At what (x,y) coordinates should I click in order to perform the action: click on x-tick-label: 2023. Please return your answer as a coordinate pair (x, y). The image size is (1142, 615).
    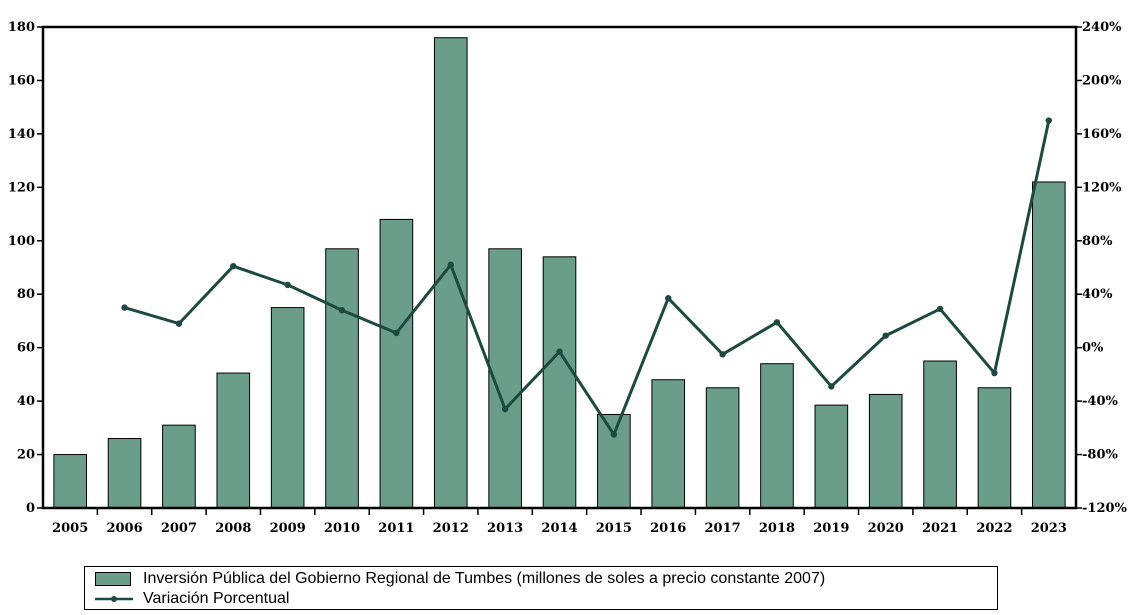
    Looking at the image, I should click on (1049, 528).